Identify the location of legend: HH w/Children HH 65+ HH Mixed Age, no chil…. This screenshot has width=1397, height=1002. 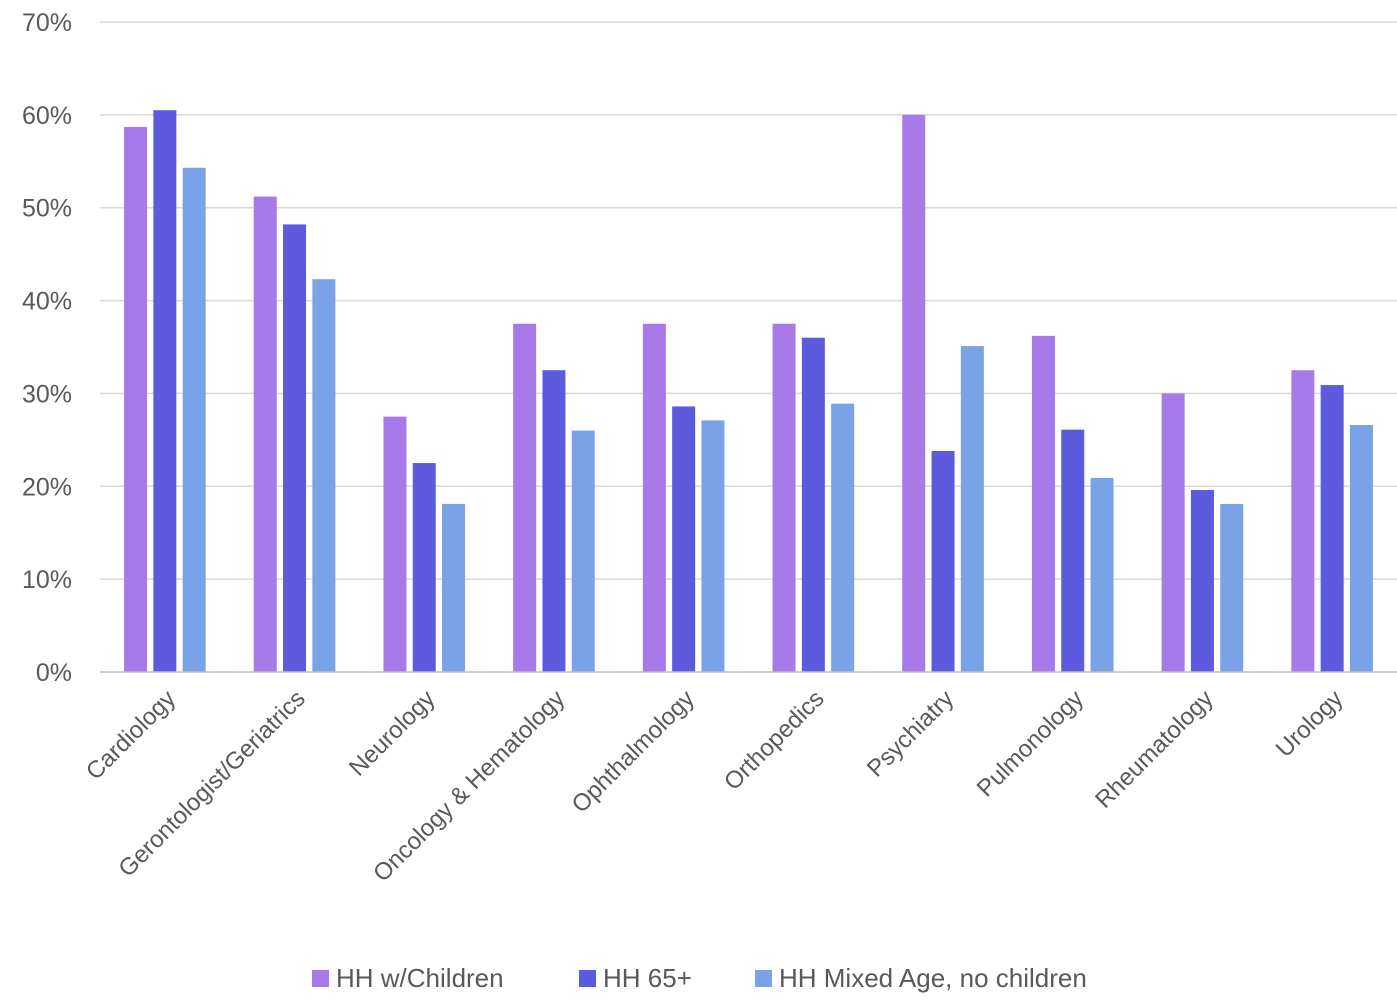
(699, 978).